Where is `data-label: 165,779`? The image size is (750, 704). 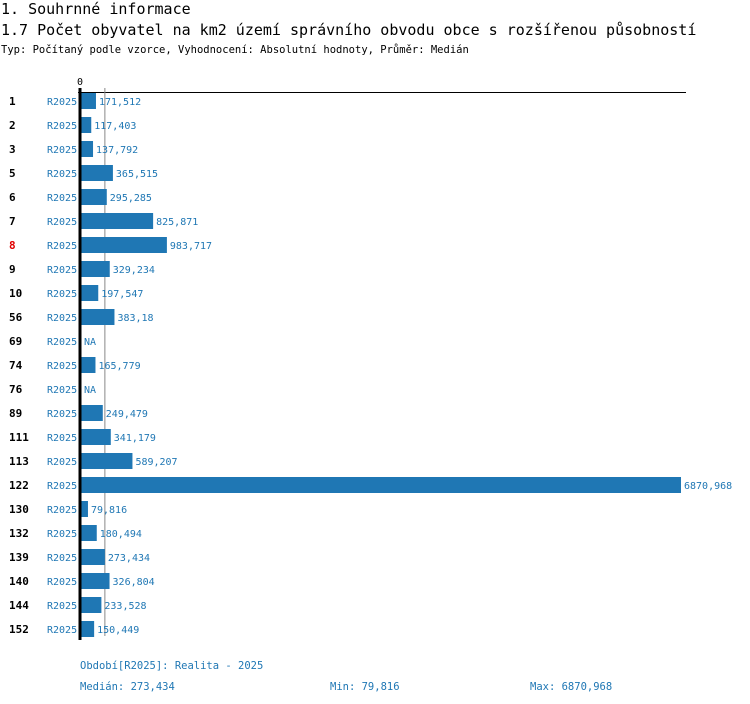 data-label: 165,779 is located at coordinates (119, 366).